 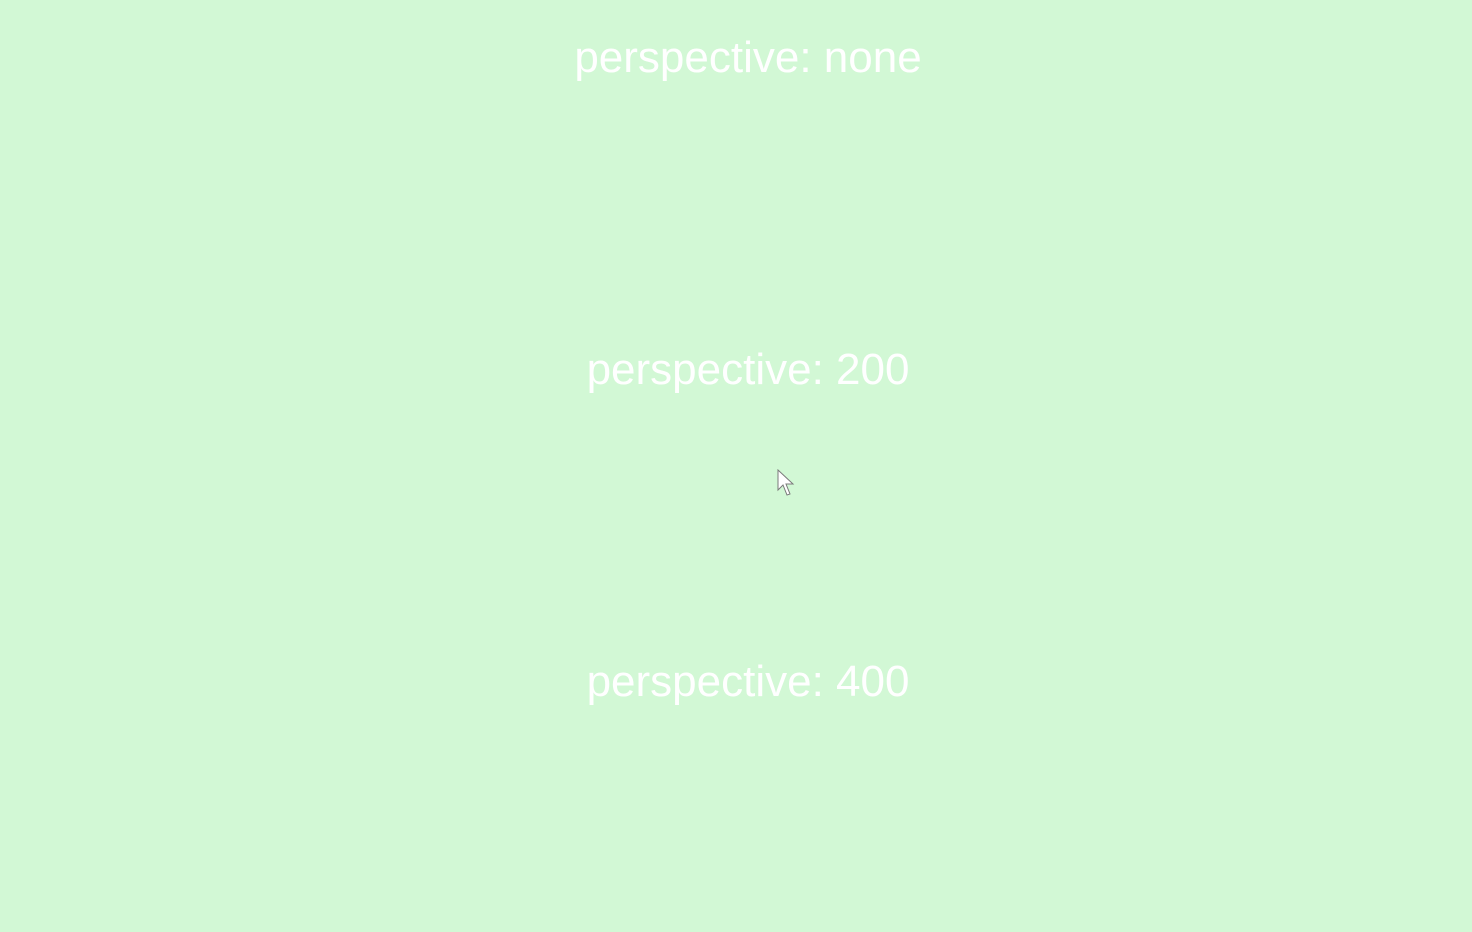 What do you see at coordinates (748, 57) in the screenshot?
I see `perspective-none-label: perspective: none` at bounding box center [748, 57].